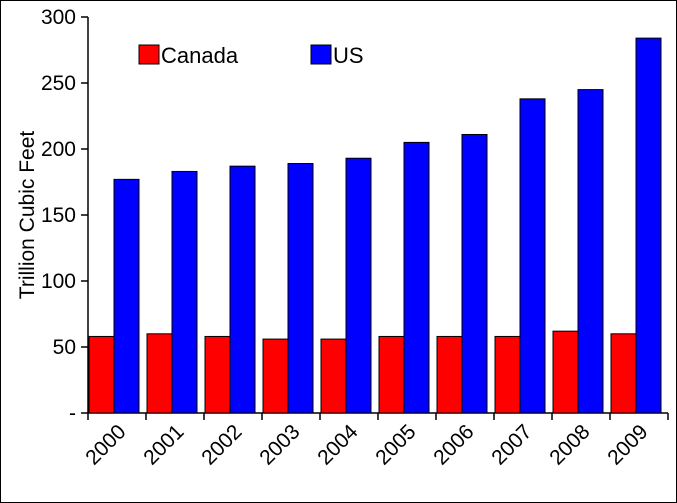 The image size is (677, 503). Describe the element at coordinates (648, 225) in the screenshot. I see `bar-us-2009` at that location.